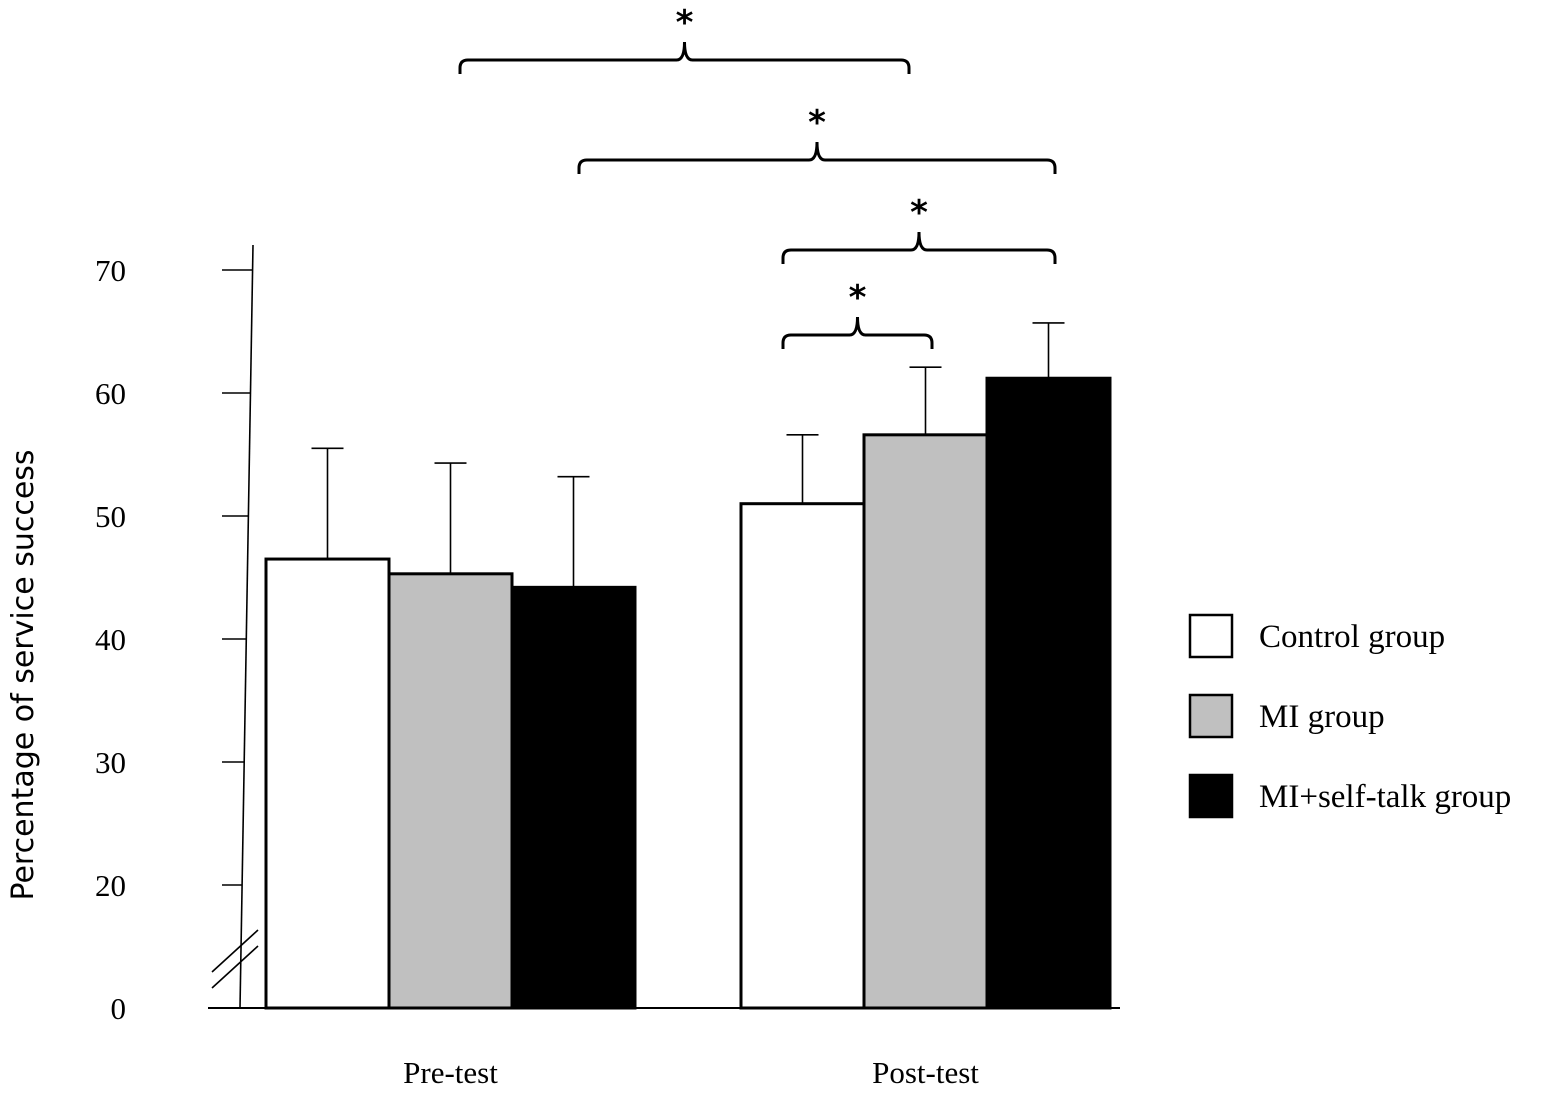 Image resolution: width=1559 pixels, height=1094 pixels. I want to click on y-tick-label: 70, so click(110, 270).